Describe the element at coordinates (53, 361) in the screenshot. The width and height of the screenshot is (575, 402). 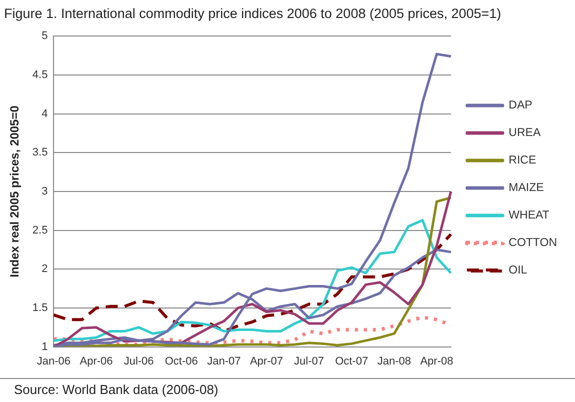
I see `x-tick-label: Jan-06` at that location.